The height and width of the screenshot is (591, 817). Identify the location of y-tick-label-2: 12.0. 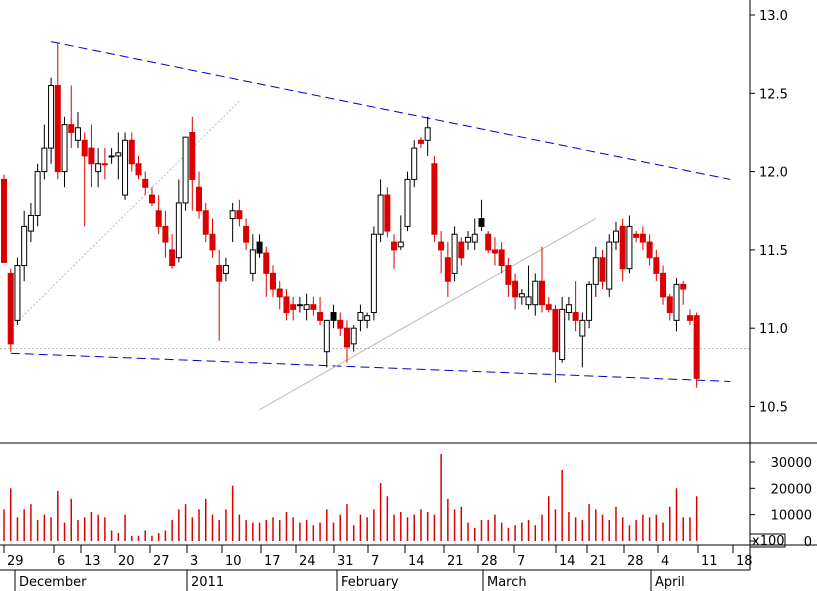
(773, 173).